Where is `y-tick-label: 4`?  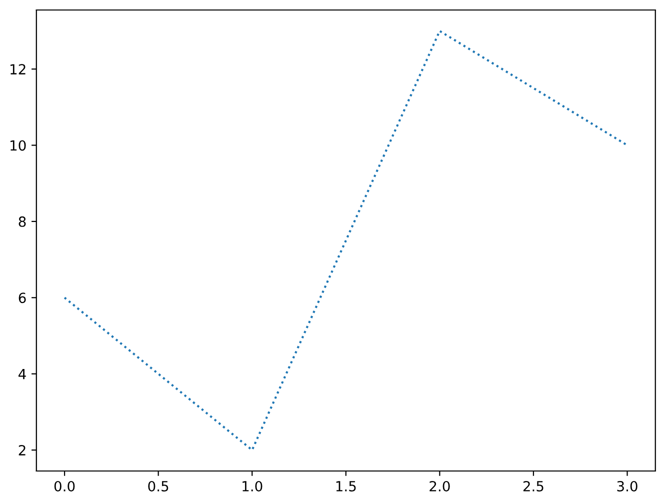
y-tick-label: 4 is located at coordinates (22, 374).